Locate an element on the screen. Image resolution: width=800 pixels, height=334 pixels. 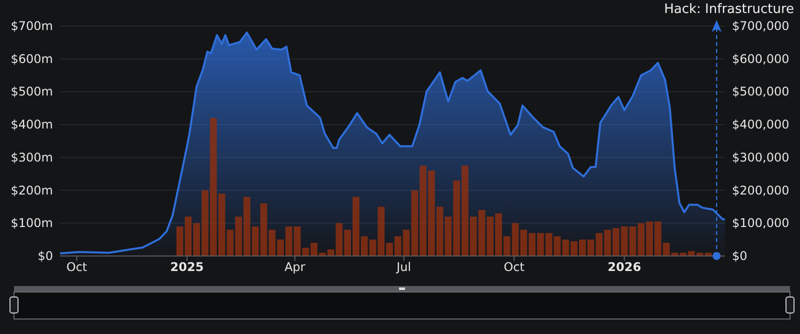
y2-tick-label: $200,000 is located at coordinates (761, 190).